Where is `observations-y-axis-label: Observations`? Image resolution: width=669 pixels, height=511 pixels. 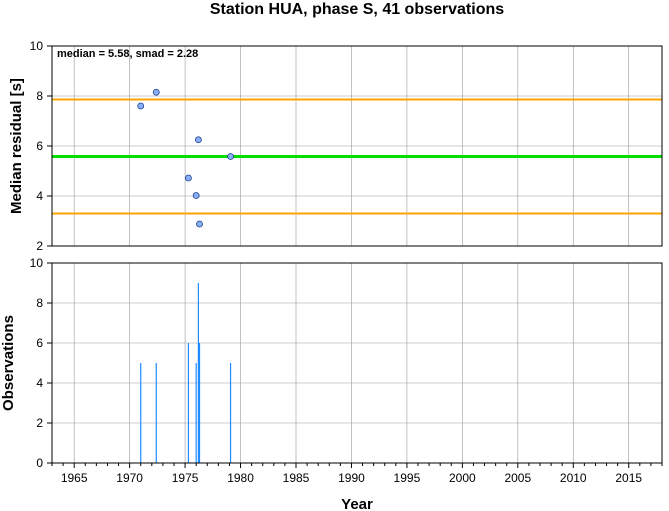 observations-y-axis-label: Observations is located at coordinates (8, 363).